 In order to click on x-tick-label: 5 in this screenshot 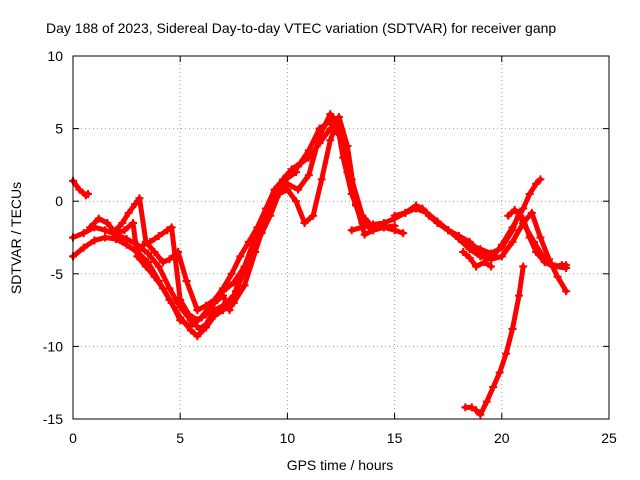, I will do `click(180, 438)`.